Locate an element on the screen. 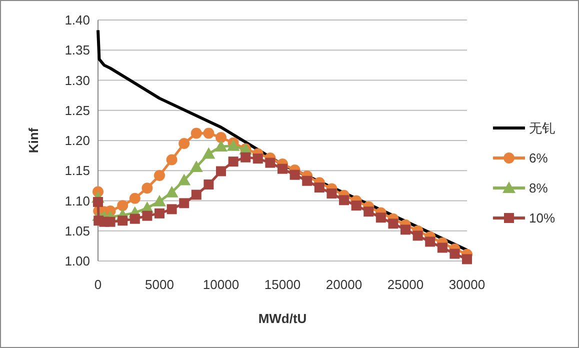 This screenshot has width=579, height=348. y-tick-label: 1.35 is located at coordinates (77, 50).